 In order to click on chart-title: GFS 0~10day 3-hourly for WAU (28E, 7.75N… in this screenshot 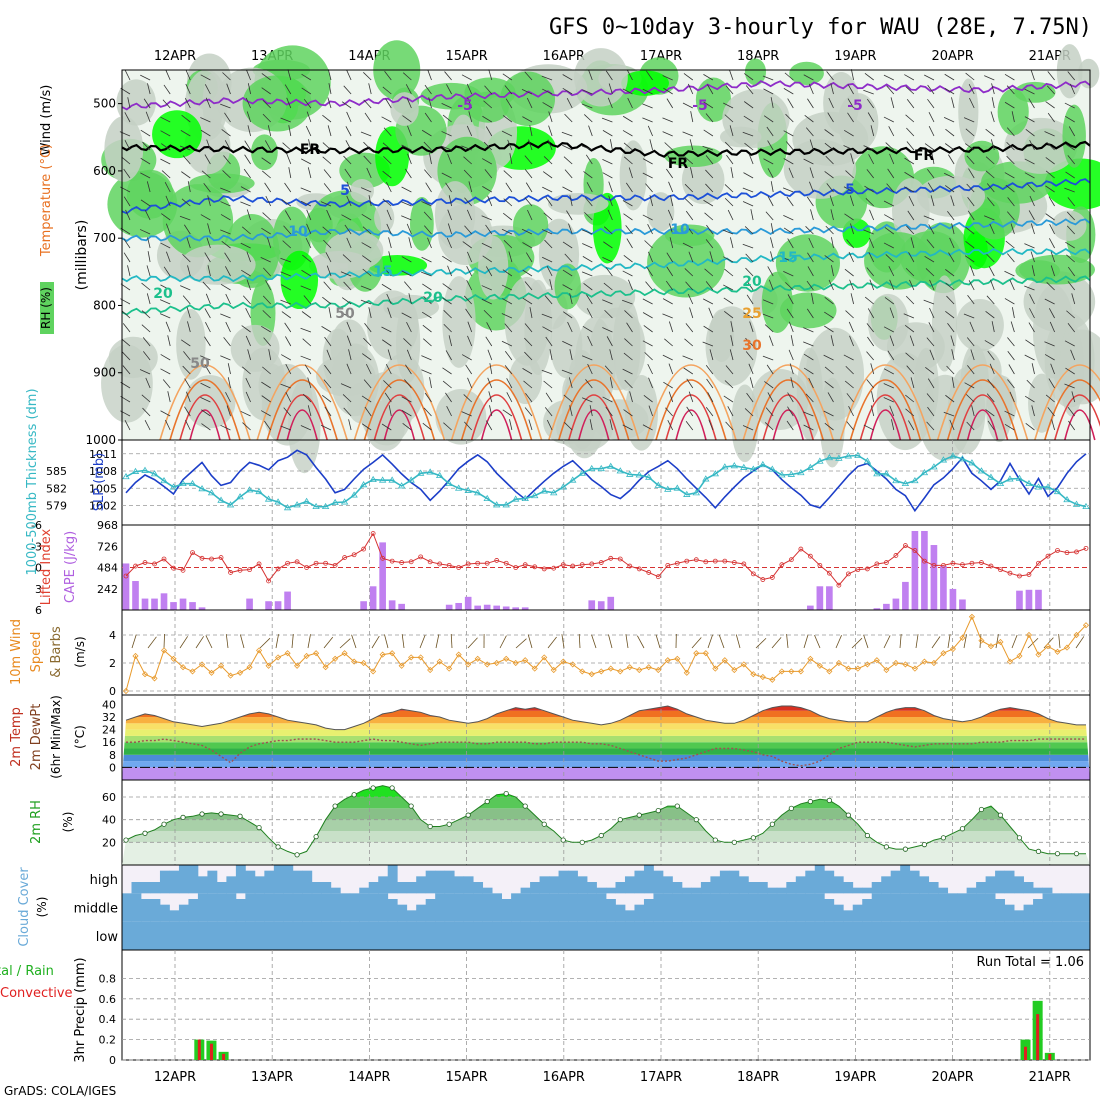, I will do `click(820, 27)`.